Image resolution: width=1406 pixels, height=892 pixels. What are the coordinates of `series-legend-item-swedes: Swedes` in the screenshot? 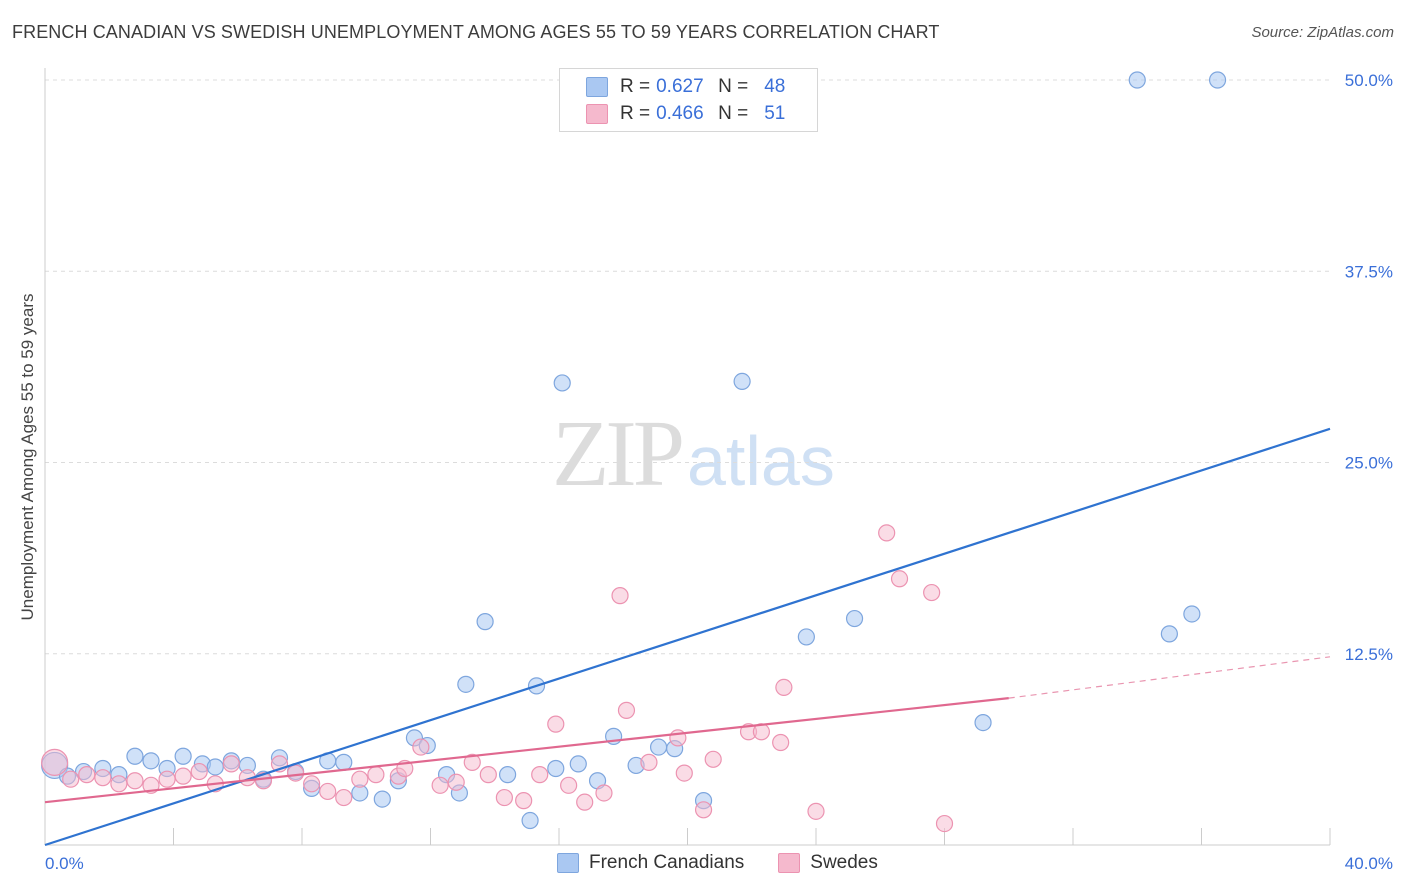 It's located at (828, 863).